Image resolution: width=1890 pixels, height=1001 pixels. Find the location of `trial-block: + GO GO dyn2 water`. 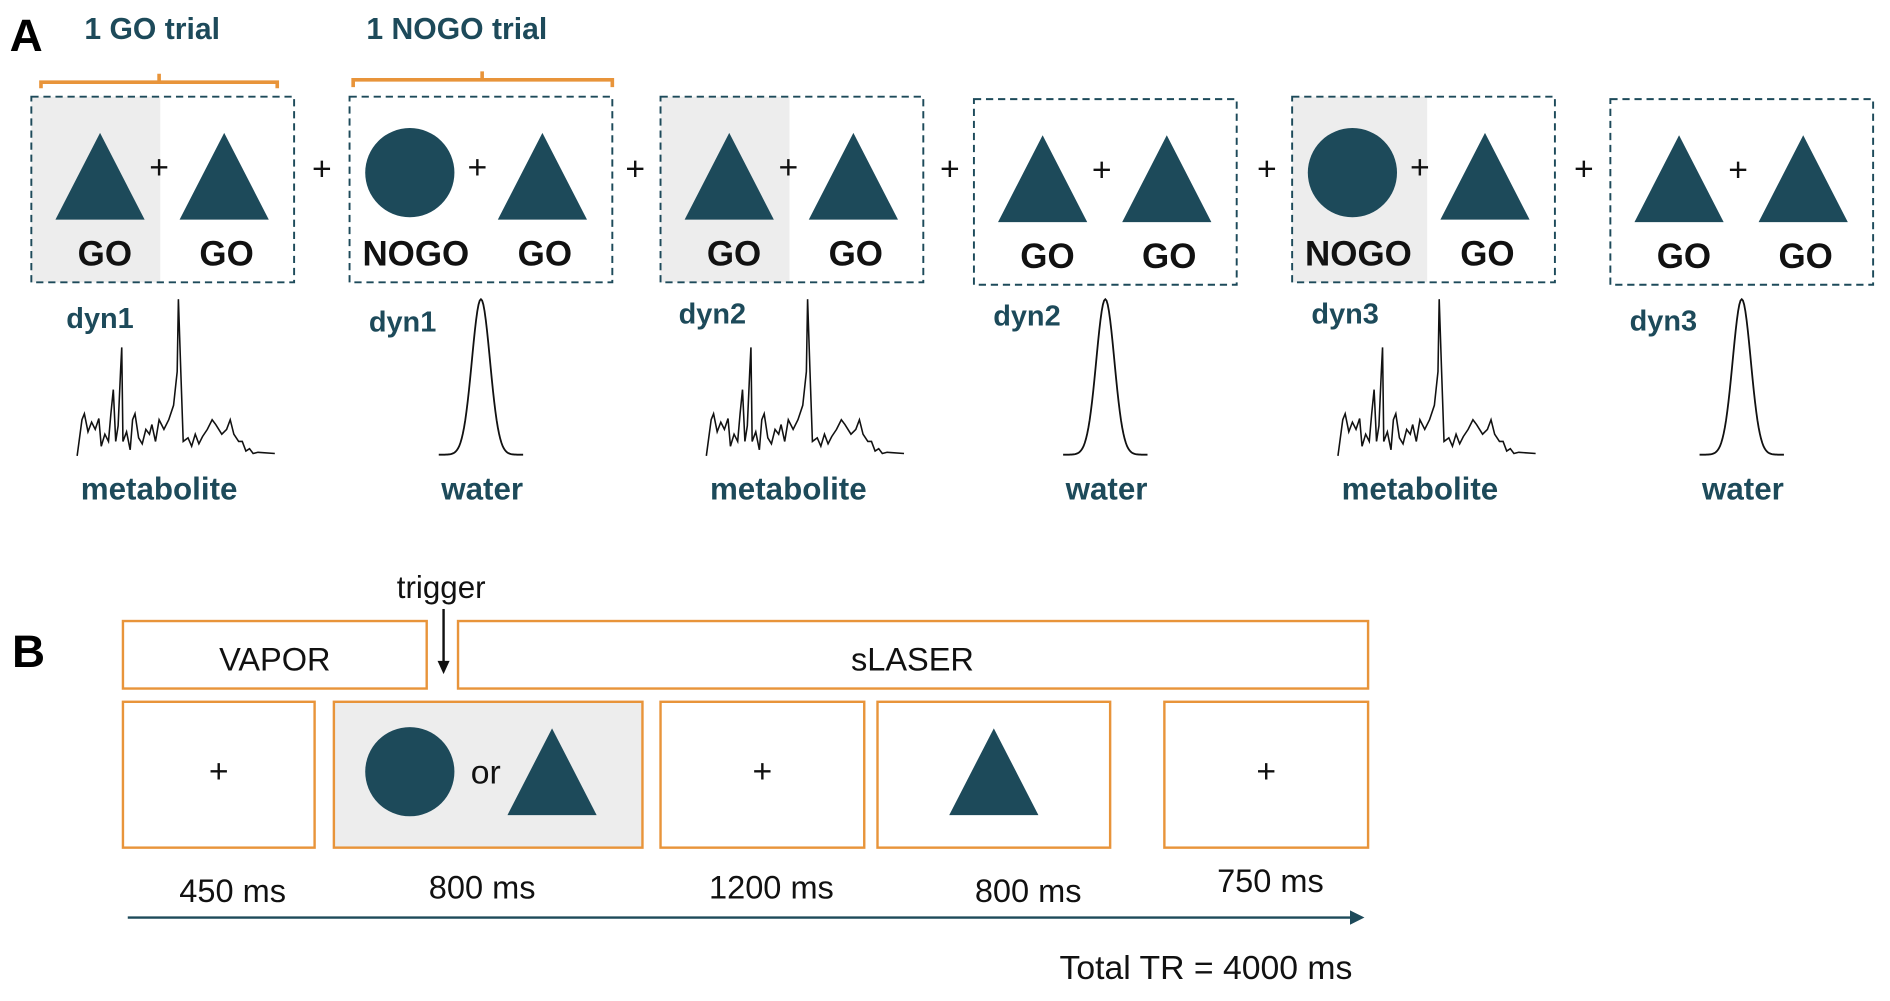

trial-block: + GO GO dyn2 water is located at coordinates (1105, 302).